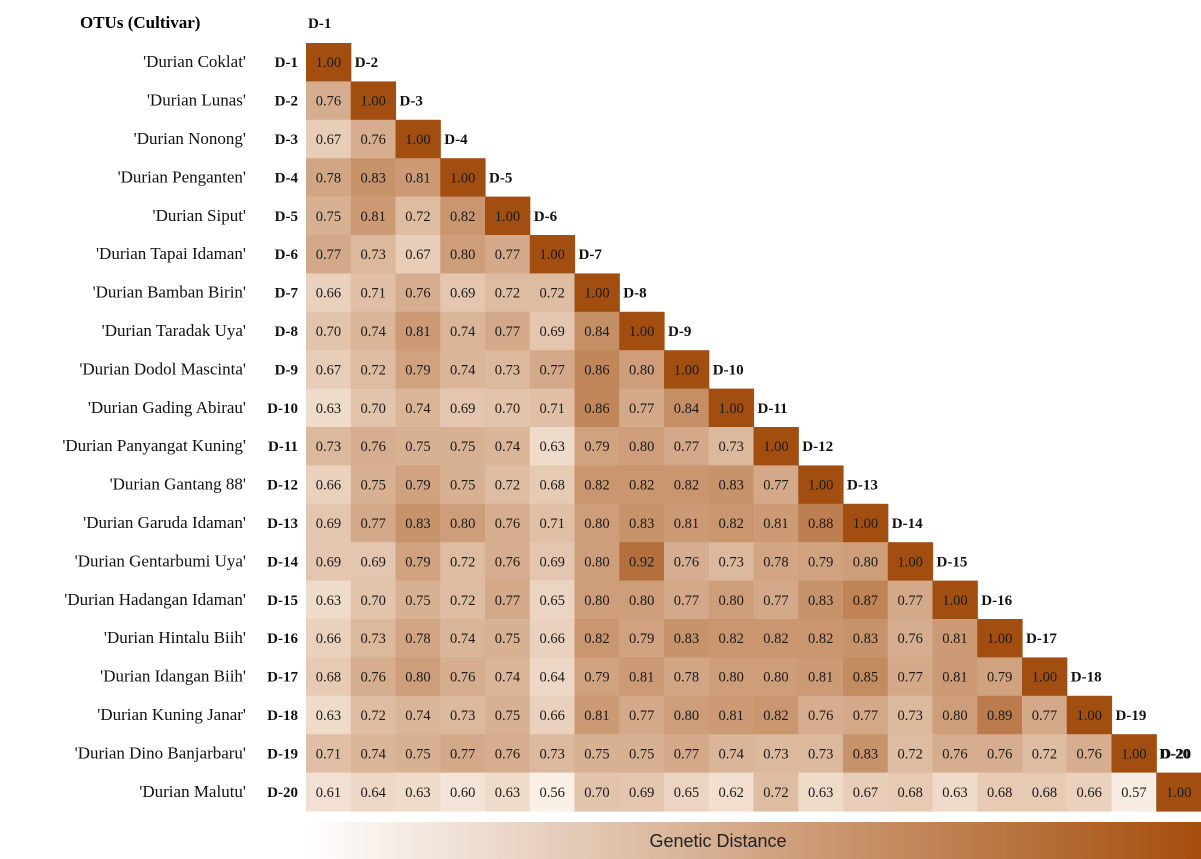 This screenshot has width=1201, height=859. I want to click on row-cultivar-label: 'Durian Bamban Birin', so click(169, 292).